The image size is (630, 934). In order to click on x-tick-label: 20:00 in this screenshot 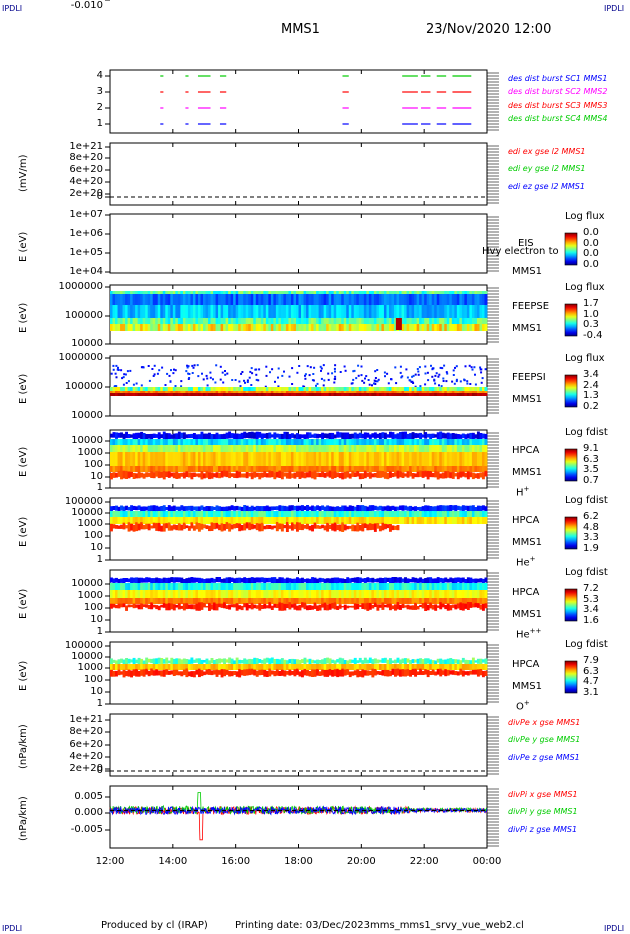, I will do `click(361, 861)`.